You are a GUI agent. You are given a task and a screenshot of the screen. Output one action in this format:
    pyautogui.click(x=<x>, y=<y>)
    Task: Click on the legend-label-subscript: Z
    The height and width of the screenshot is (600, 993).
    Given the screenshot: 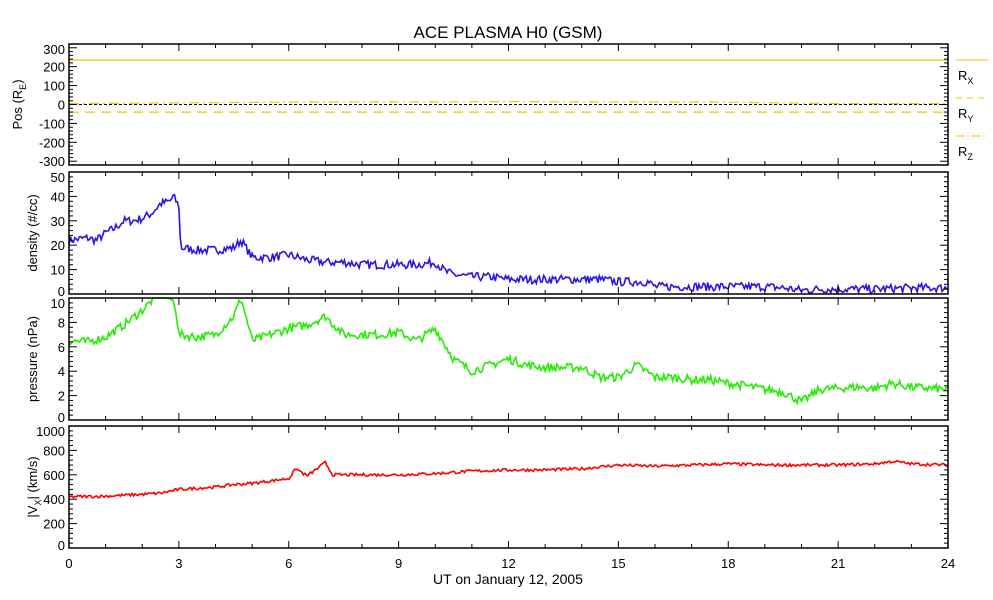 What is the action you would take?
    pyautogui.click(x=970, y=157)
    